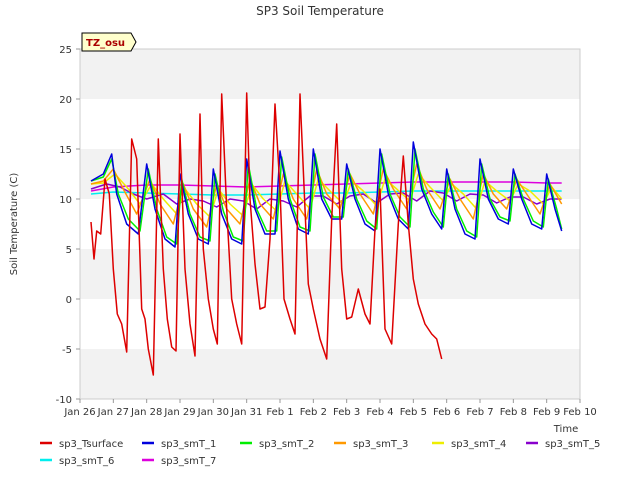  I want to click on legend-item-label: sp3_smT_1, so click(188, 444).